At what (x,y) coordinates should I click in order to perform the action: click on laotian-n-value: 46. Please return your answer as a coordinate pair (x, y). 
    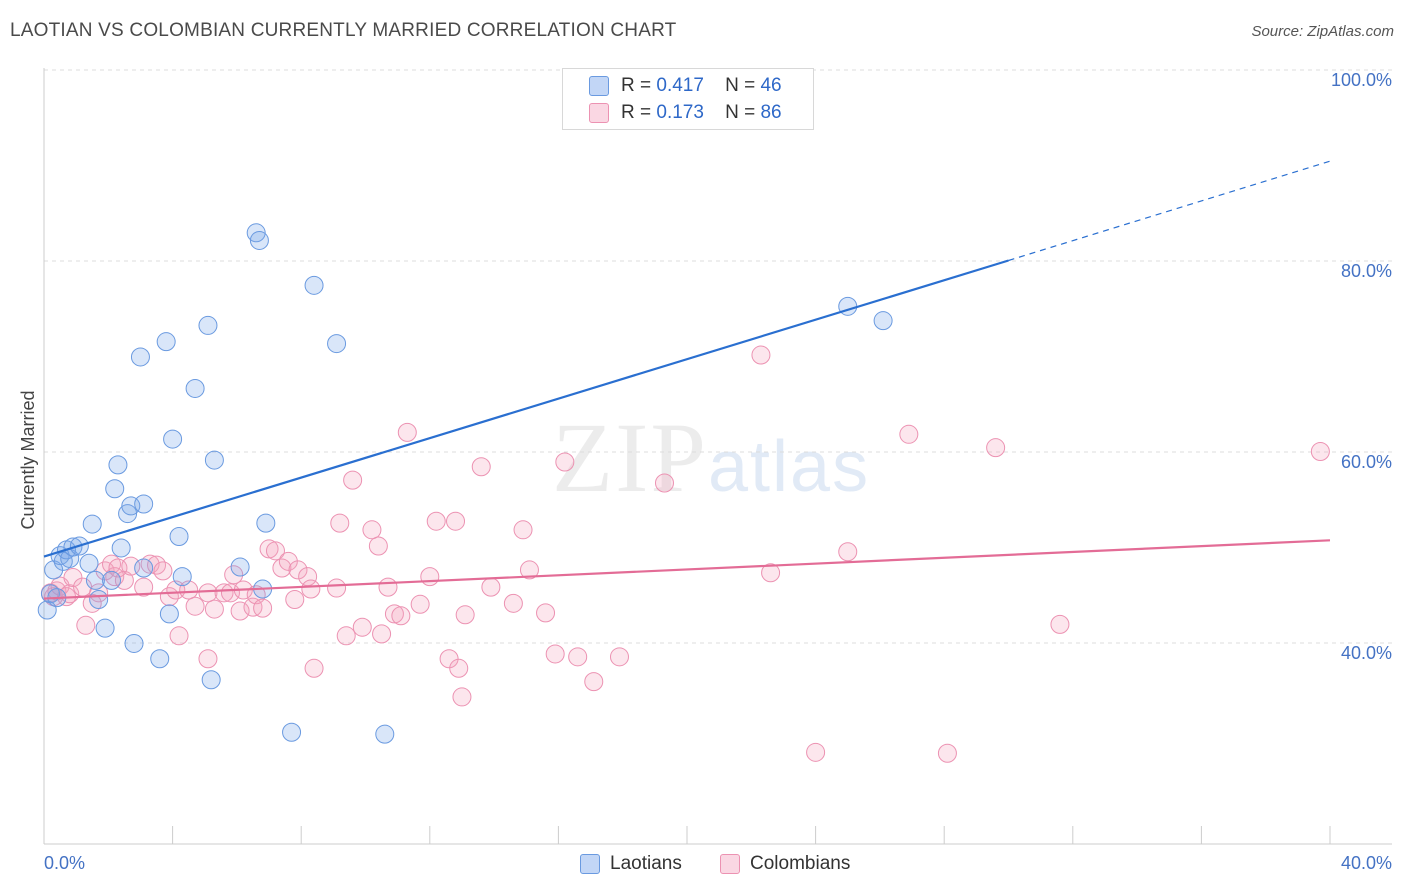
    Looking at the image, I should click on (771, 85).